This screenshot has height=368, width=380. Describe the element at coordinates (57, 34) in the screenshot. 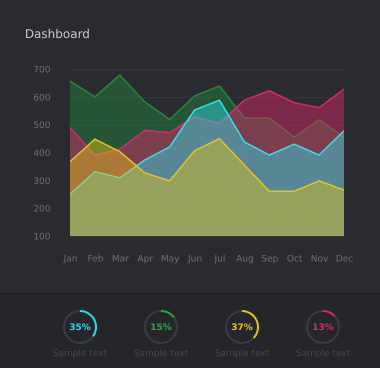

I see `chart-title: Dashboard` at that location.